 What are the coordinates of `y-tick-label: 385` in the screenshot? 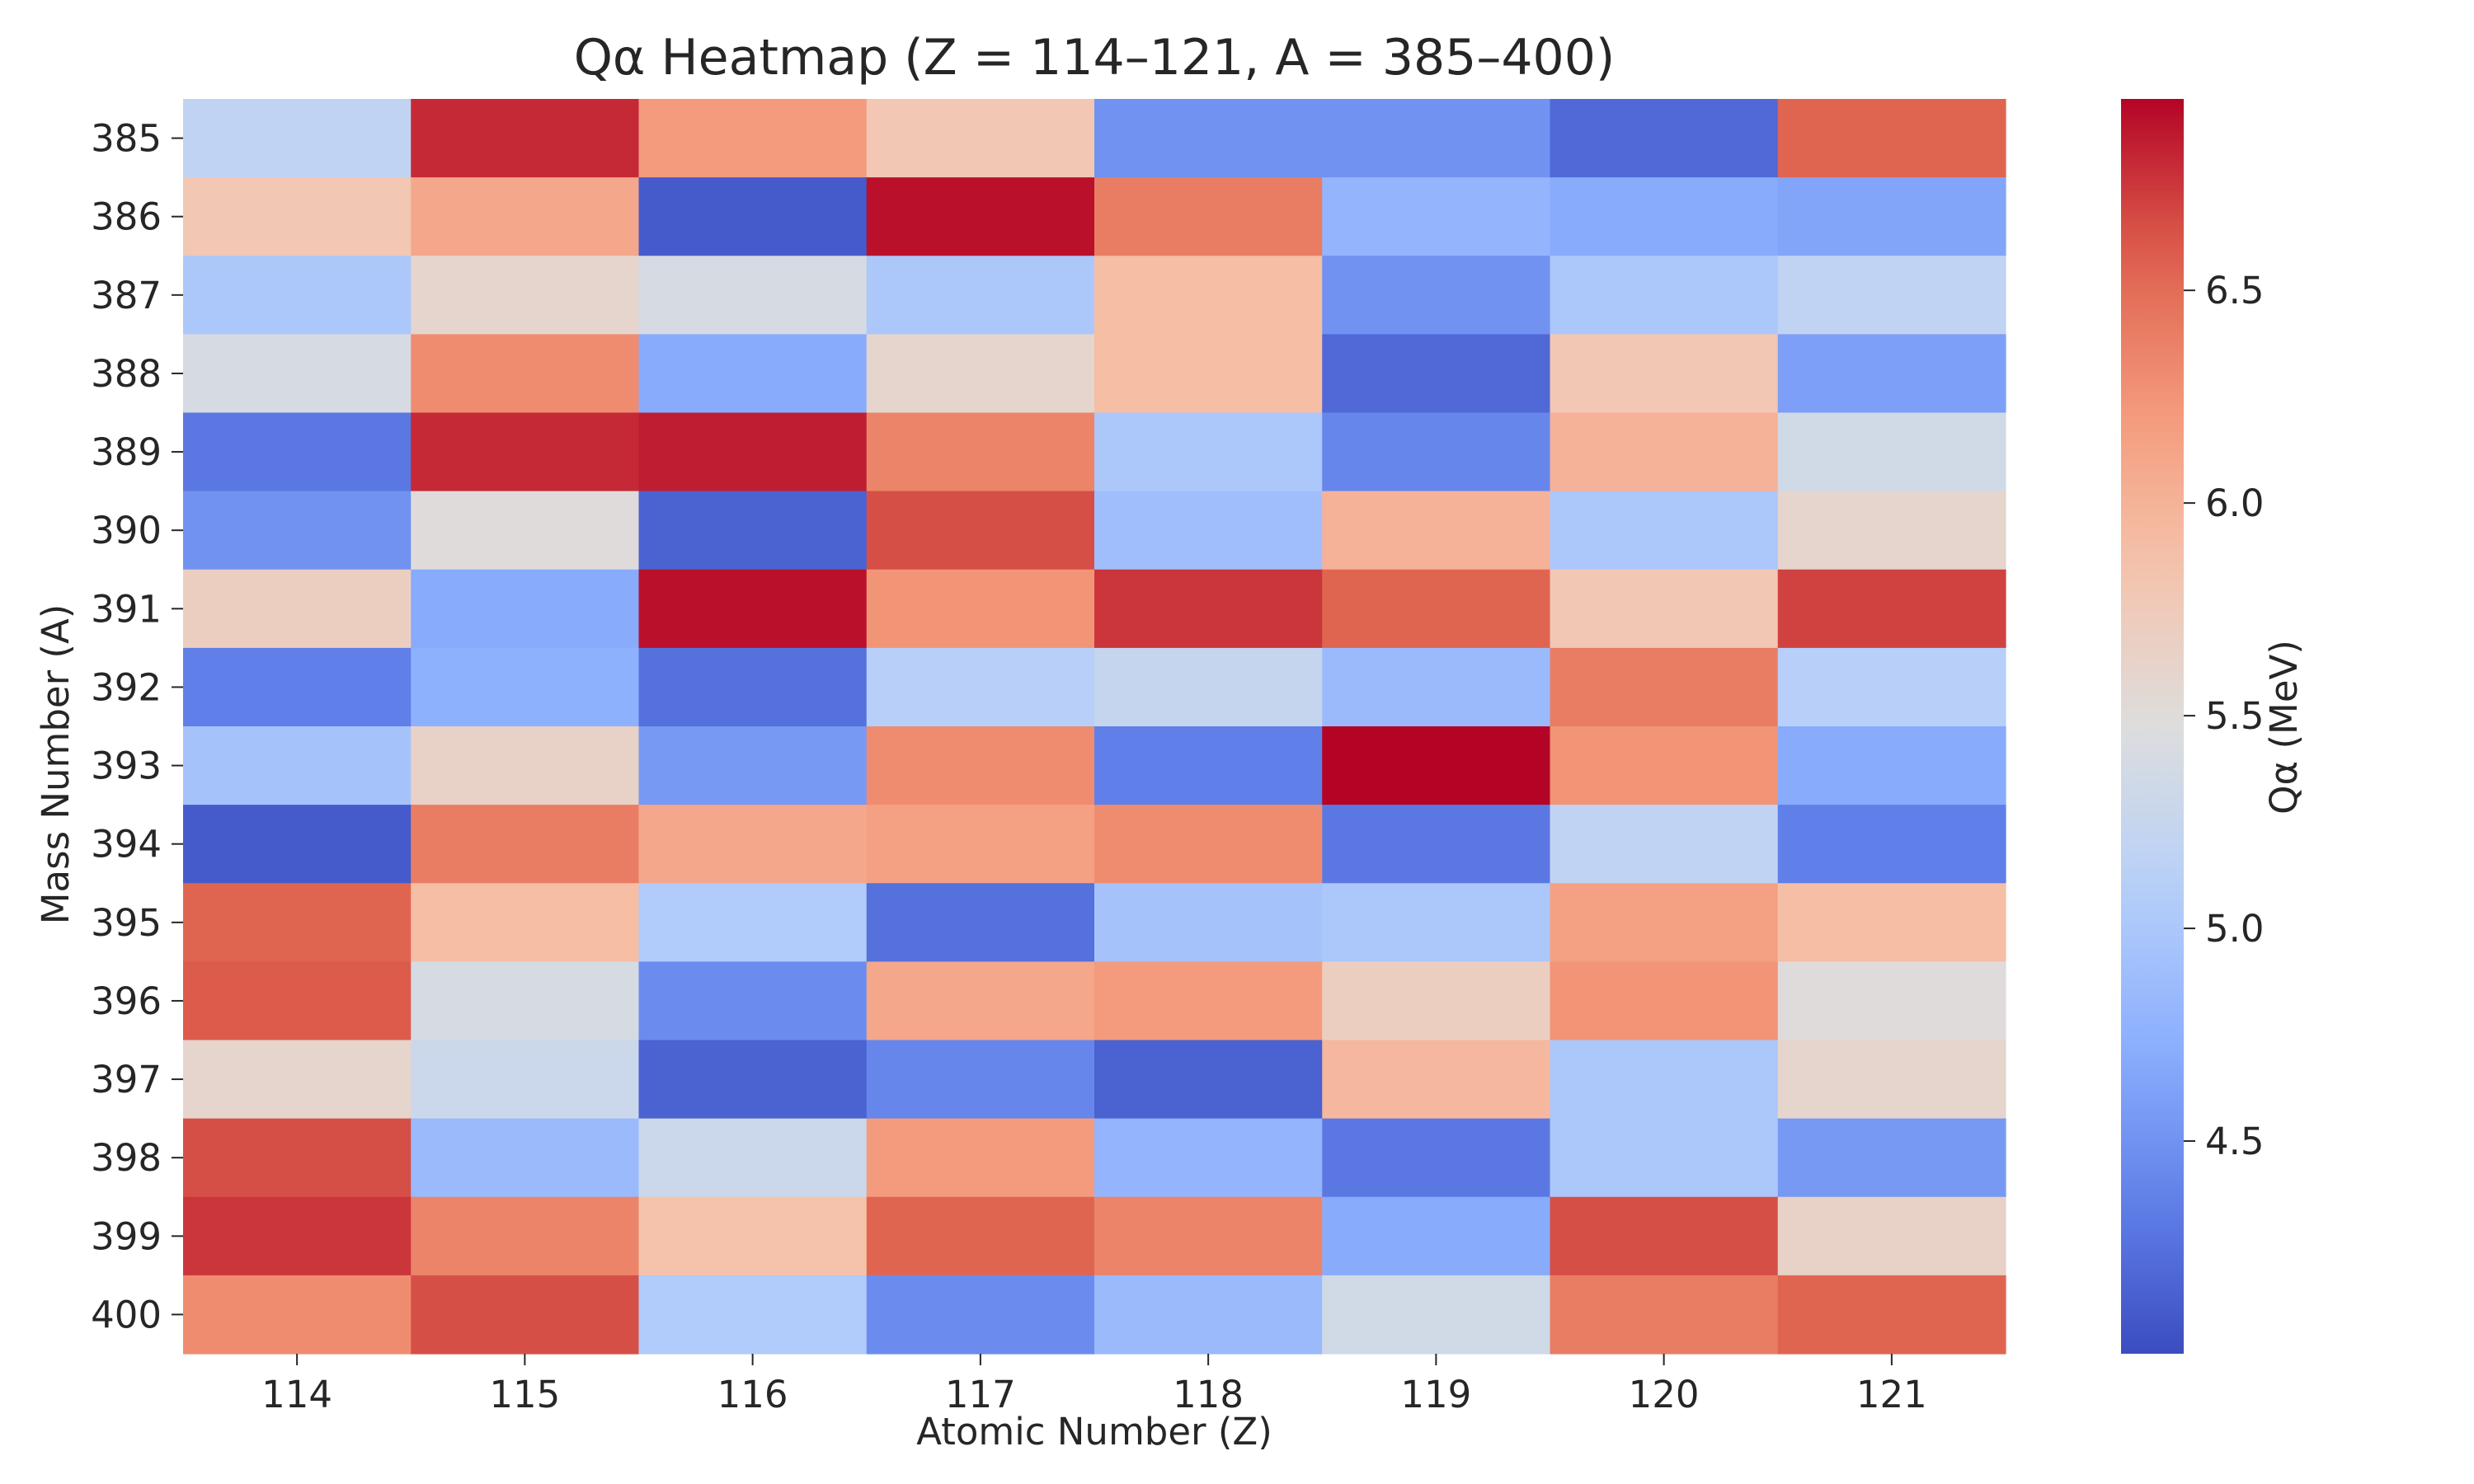 It's located at (126, 139).